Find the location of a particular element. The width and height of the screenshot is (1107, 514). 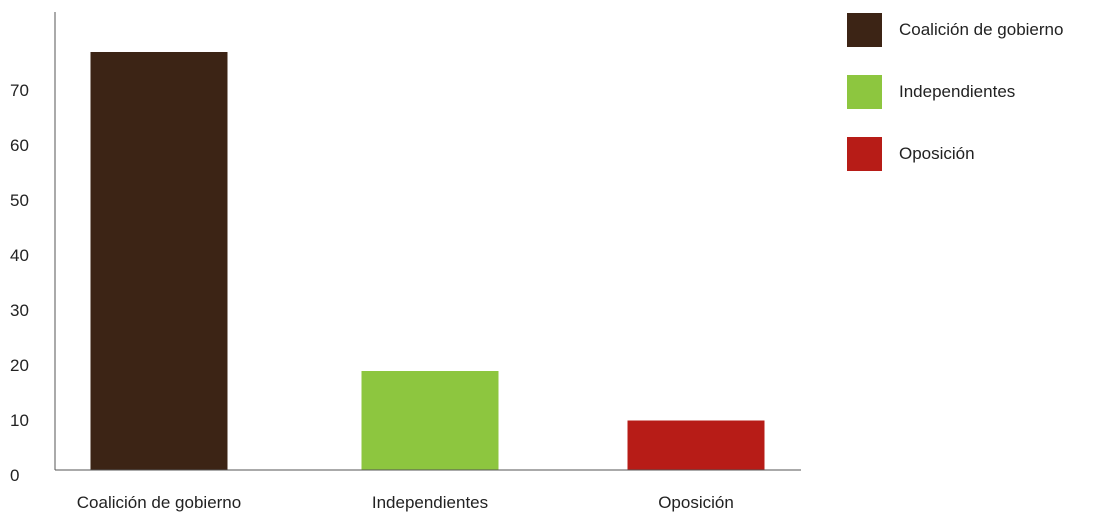

legend-swatch-independientes is located at coordinates (864, 92).